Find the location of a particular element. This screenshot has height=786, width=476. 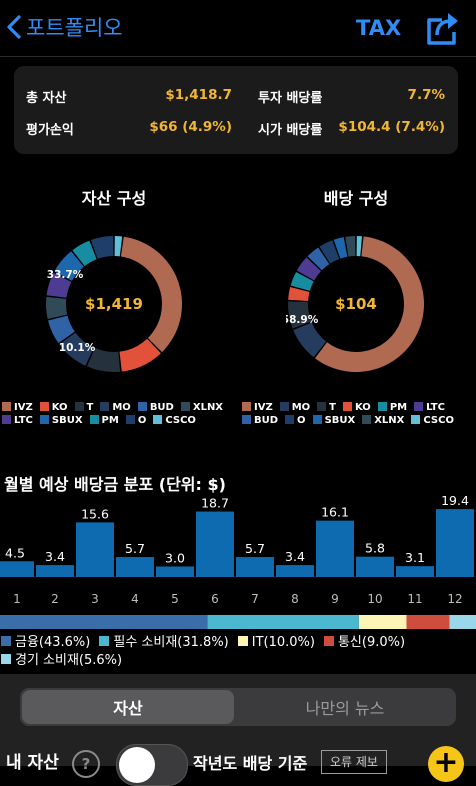

dividend-legend-item: MO is located at coordinates (295, 407).